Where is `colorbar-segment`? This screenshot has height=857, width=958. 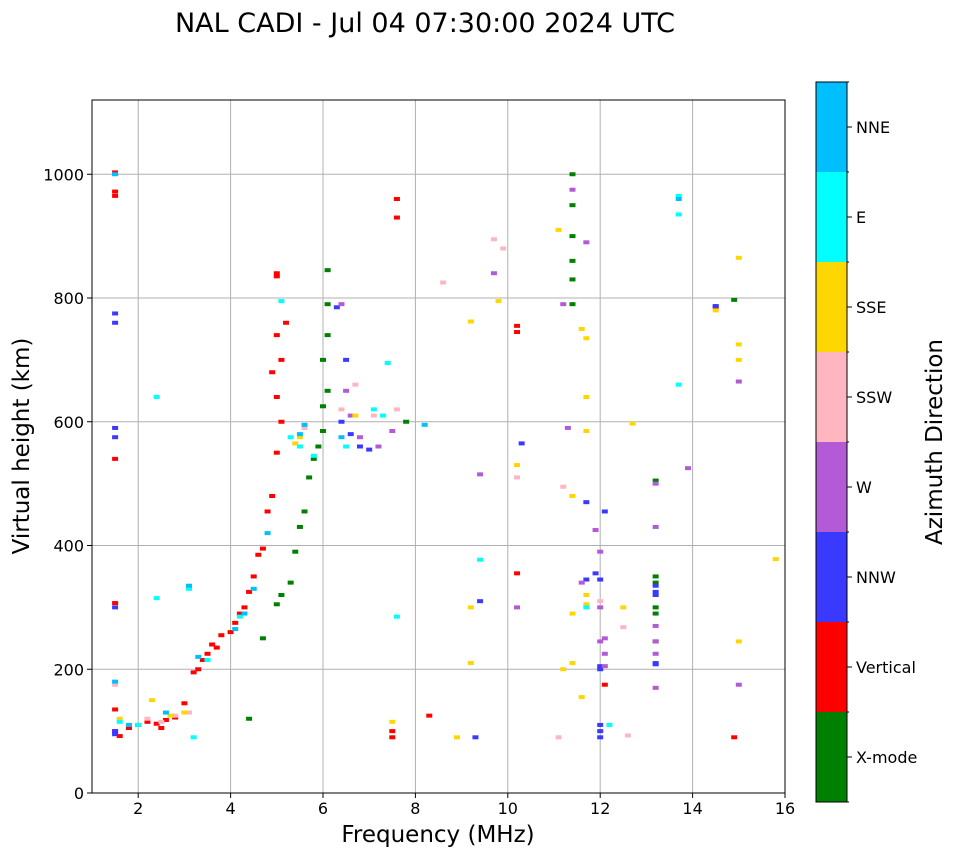
colorbar-segment is located at coordinates (831, 667).